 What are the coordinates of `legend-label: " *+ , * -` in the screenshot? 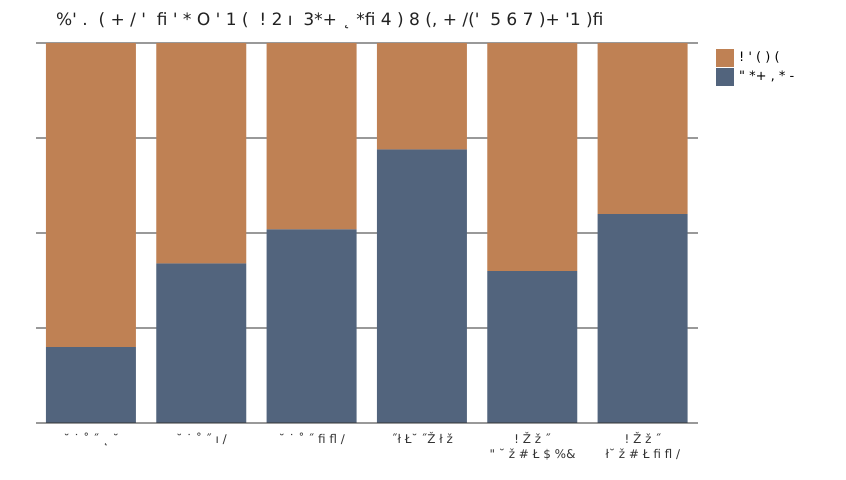 It's located at (766, 76).